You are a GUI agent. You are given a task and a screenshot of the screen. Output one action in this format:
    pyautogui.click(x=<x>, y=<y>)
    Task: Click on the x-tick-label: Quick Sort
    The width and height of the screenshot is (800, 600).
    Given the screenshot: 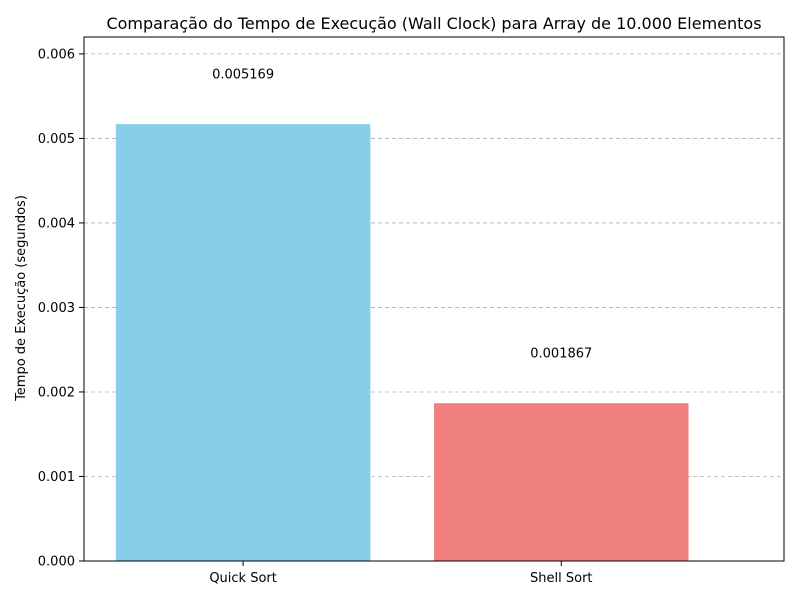 What is the action you would take?
    pyautogui.click(x=243, y=578)
    